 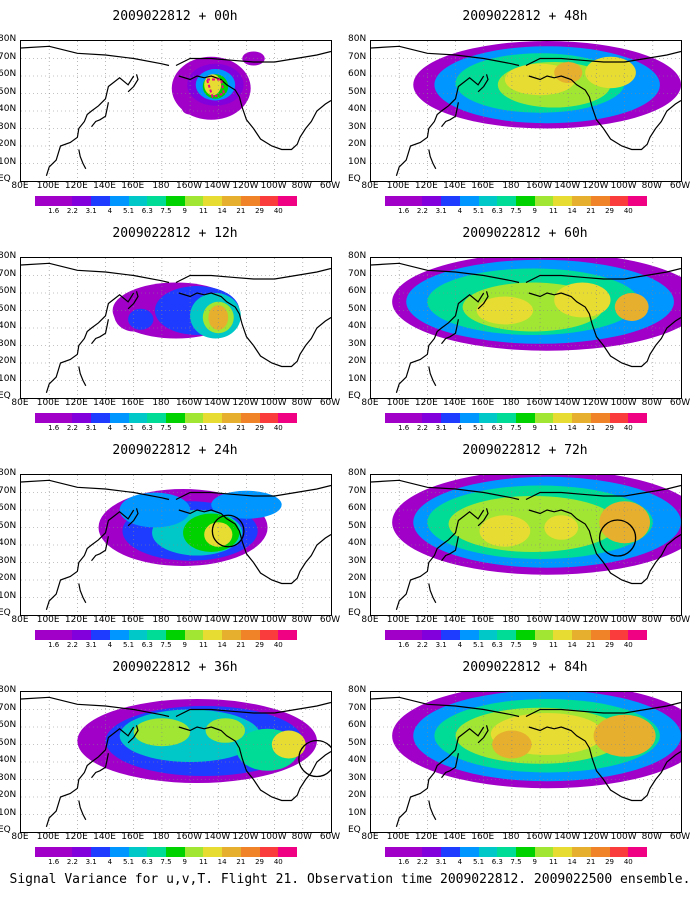 What do you see at coordinates (278, 428) in the screenshot?
I see `colorbar-level-label: 40` at bounding box center [278, 428].